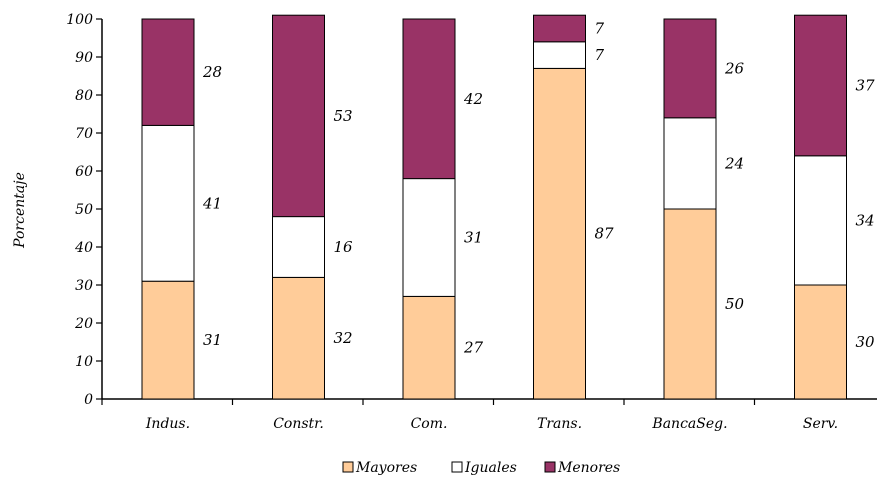 The width and height of the screenshot is (877, 485). Describe the element at coordinates (79, 20) in the screenshot. I see `y-tick-label: 100` at that location.